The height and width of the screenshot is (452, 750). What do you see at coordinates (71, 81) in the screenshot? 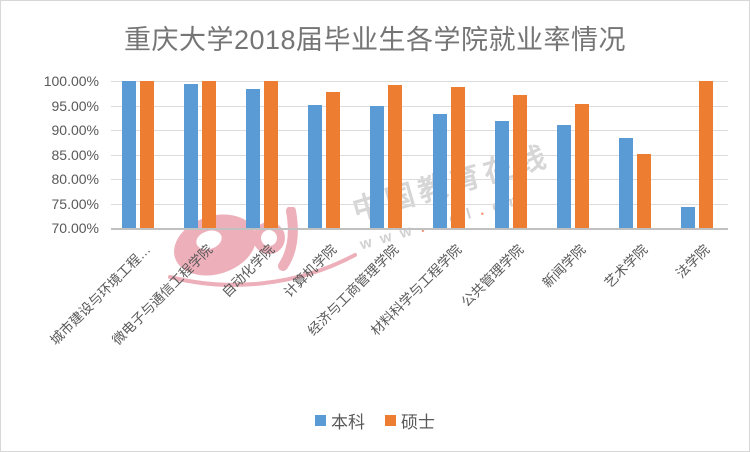
I see `y-axis-tick-label: 100.00%` at bounding box center [71, 81].